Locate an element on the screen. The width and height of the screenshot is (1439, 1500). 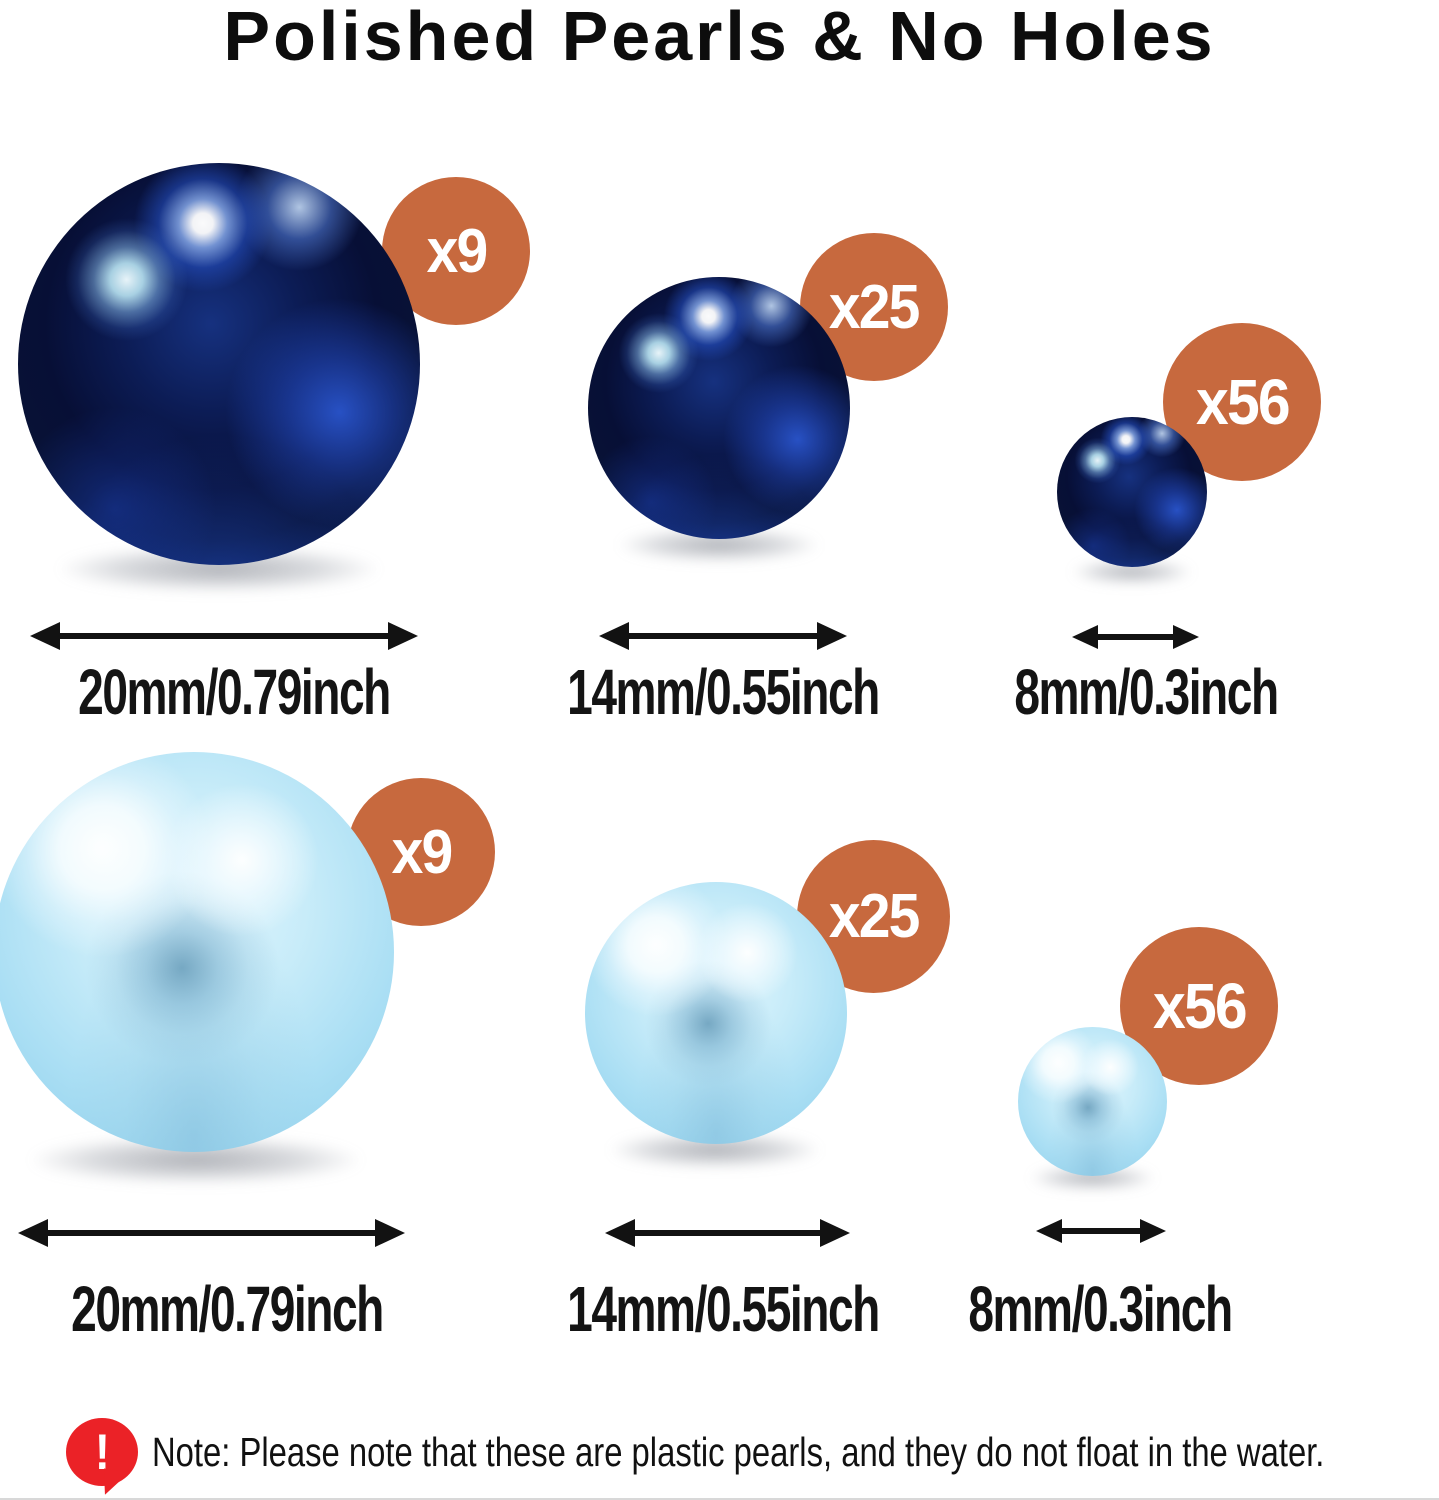
bottom-divider is located at coordinates (719, 1499).